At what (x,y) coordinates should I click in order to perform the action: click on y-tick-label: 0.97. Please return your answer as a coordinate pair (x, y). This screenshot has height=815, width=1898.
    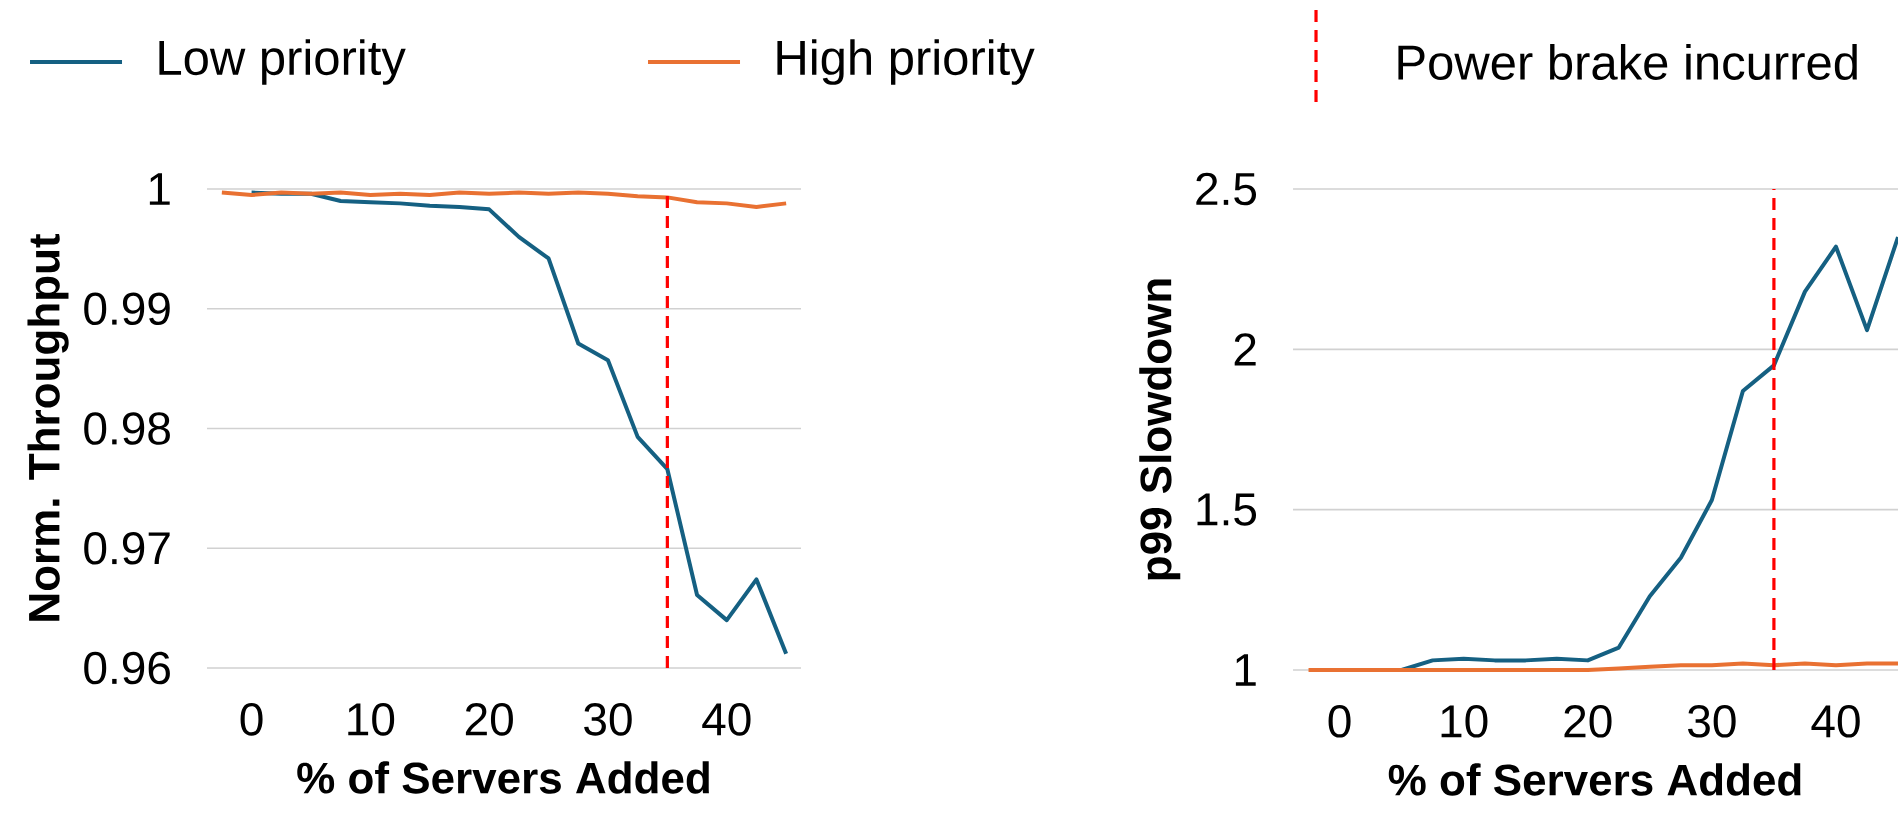
    Looking at the image, I should click on (127, 548).